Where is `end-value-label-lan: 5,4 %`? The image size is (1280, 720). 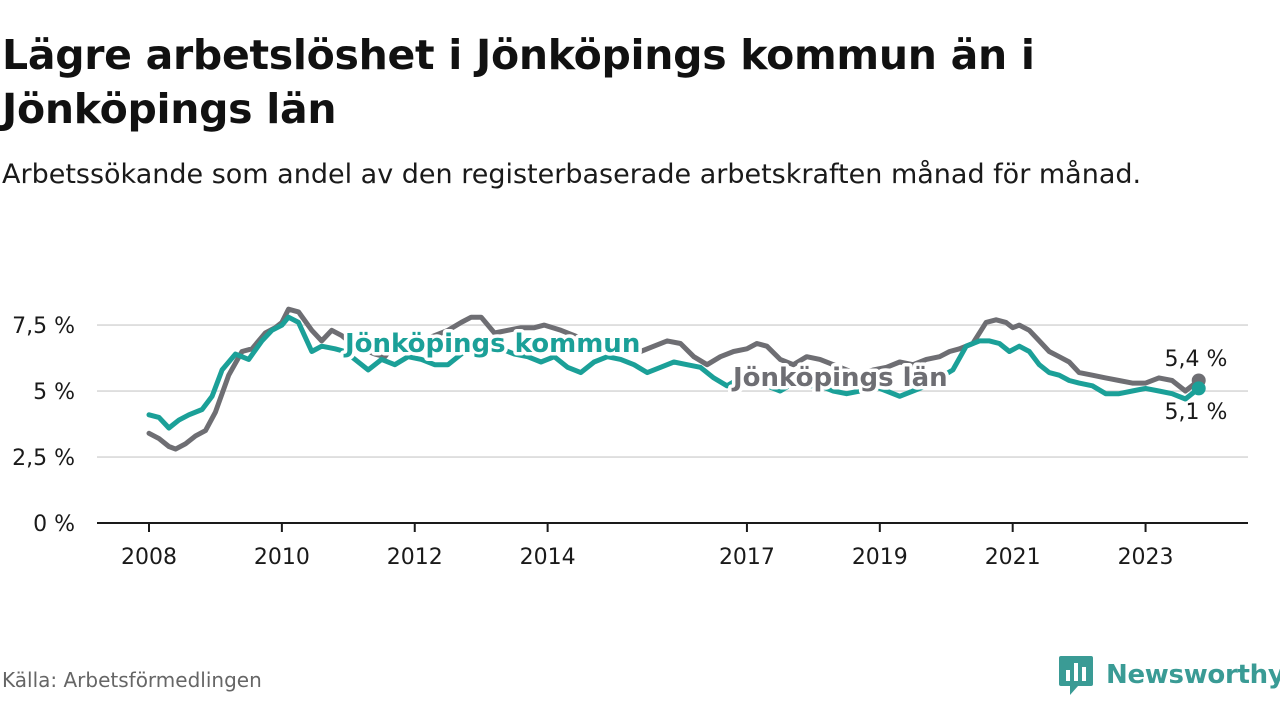 end-value-label-lan: 5,4 % is located at coordinates (1196, 359).